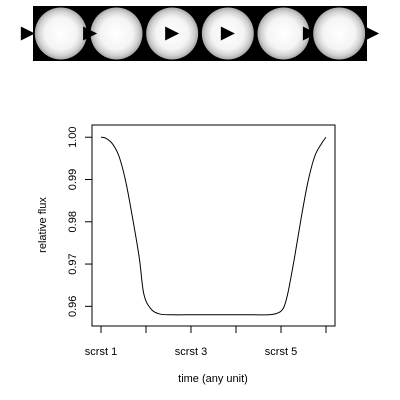 The height and width of the screenshot is (400, 400). Describe the element at coordinates (206, 342) in the screenshot. I see `x-axis: scrst 1 scrst 3 scrst 5` at that location.